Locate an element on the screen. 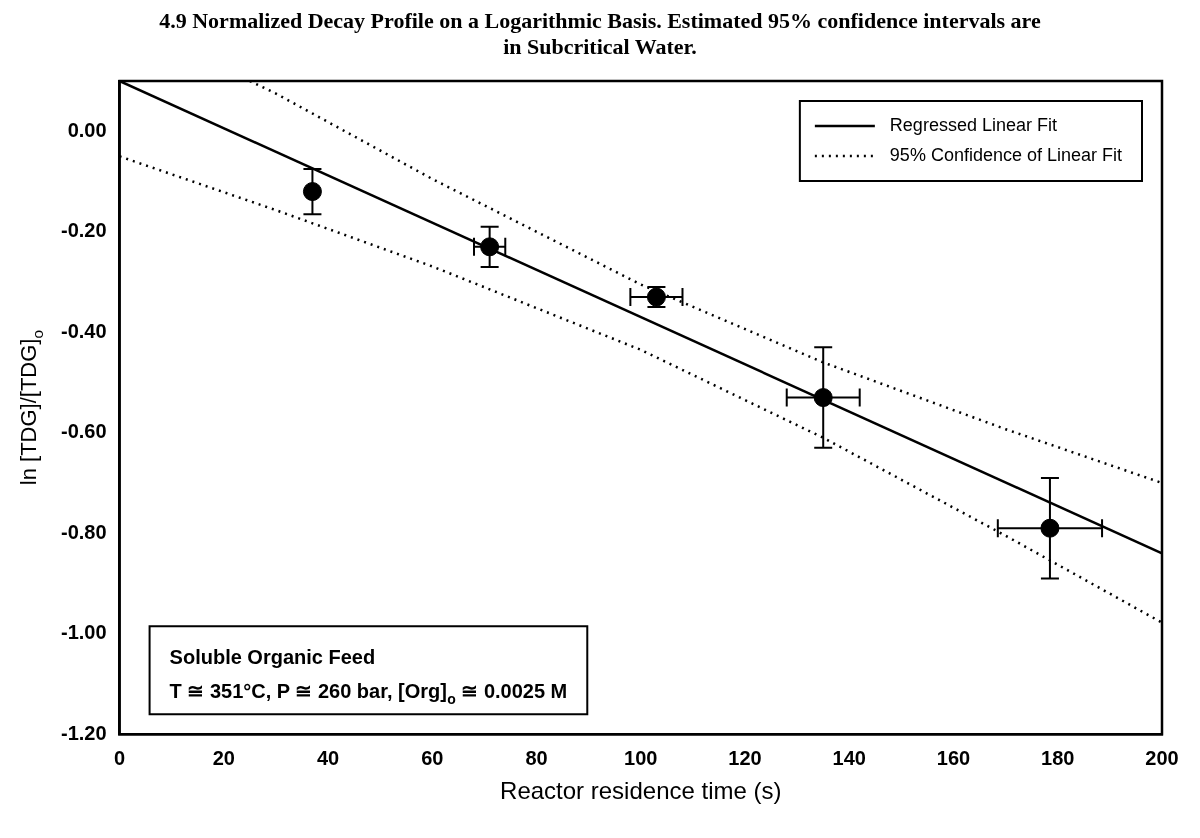  x-tick-label: 180 is located at coordinates (1058, 757).